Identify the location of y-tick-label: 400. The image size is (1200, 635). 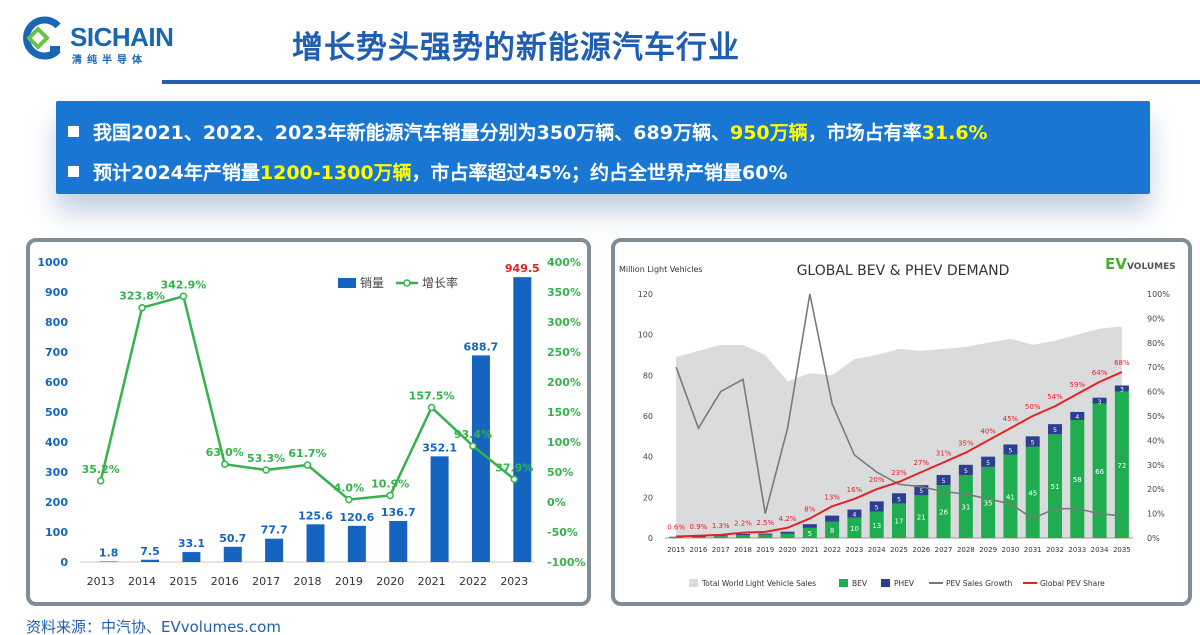
(56, 442).